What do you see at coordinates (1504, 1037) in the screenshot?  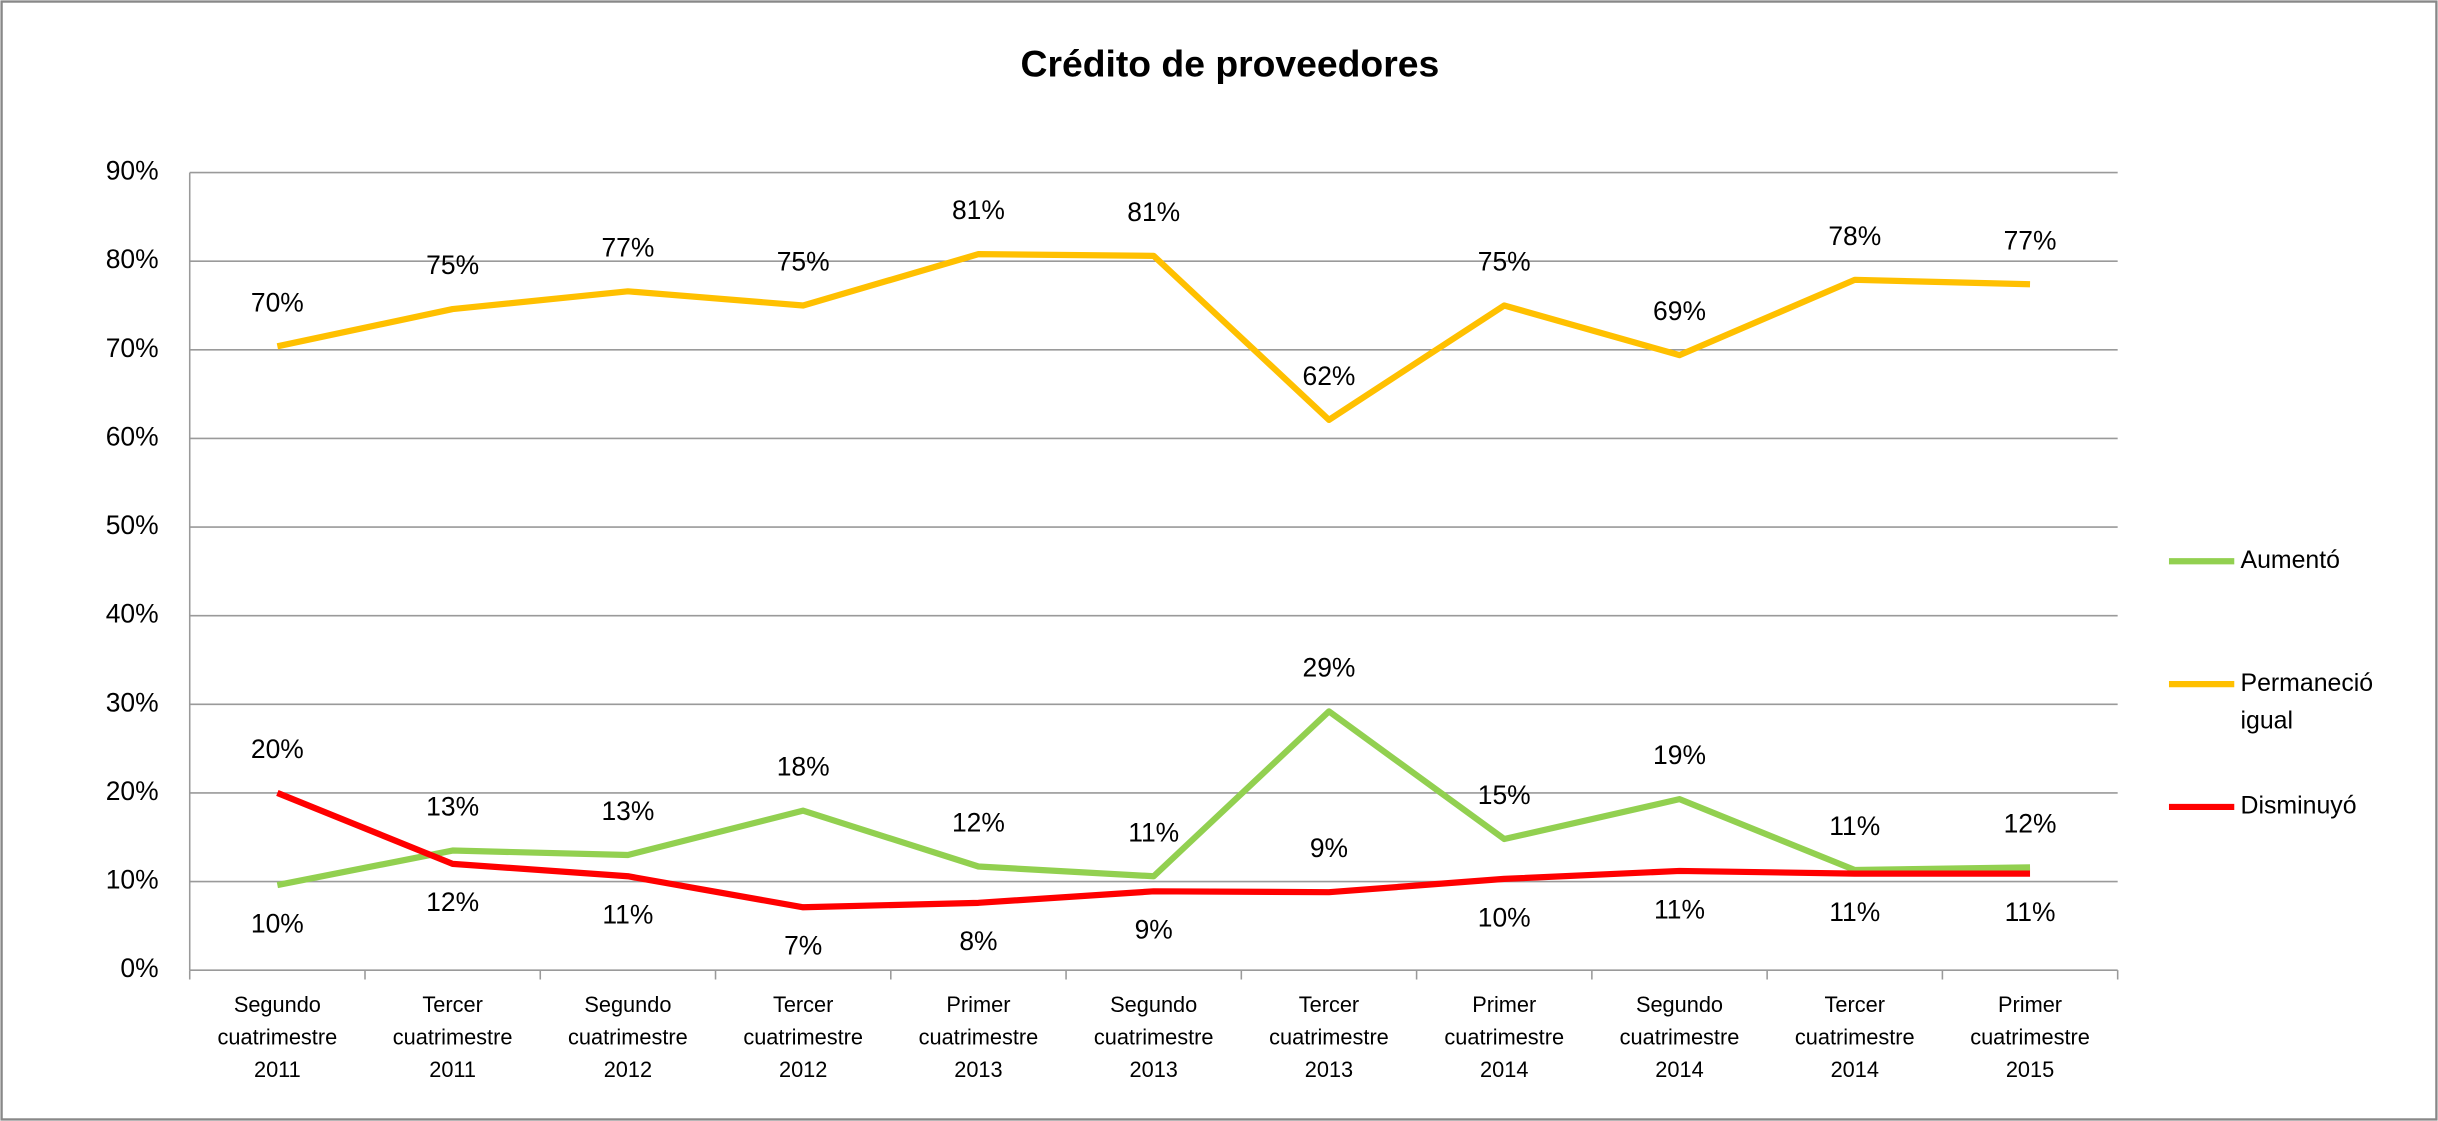 I see `x-tick-label: Primer cuatrimestre 2014` at bounding box center [1504, 1037].